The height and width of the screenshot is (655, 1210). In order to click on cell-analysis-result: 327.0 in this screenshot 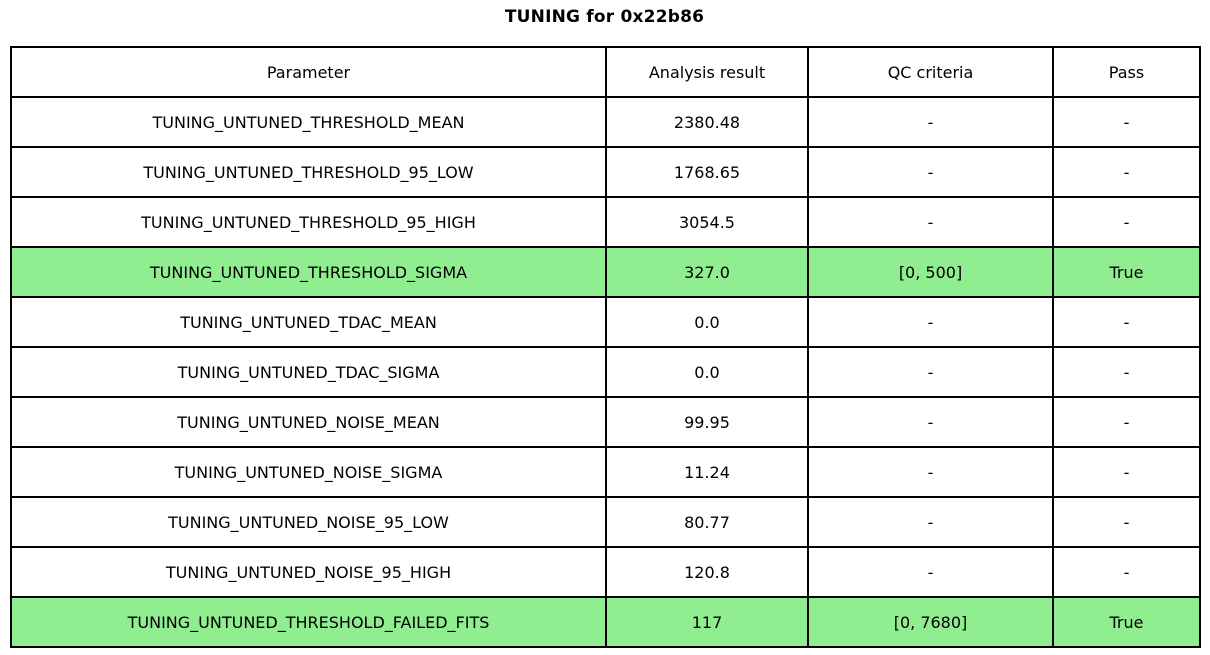, I will do `click(707, 272)`.